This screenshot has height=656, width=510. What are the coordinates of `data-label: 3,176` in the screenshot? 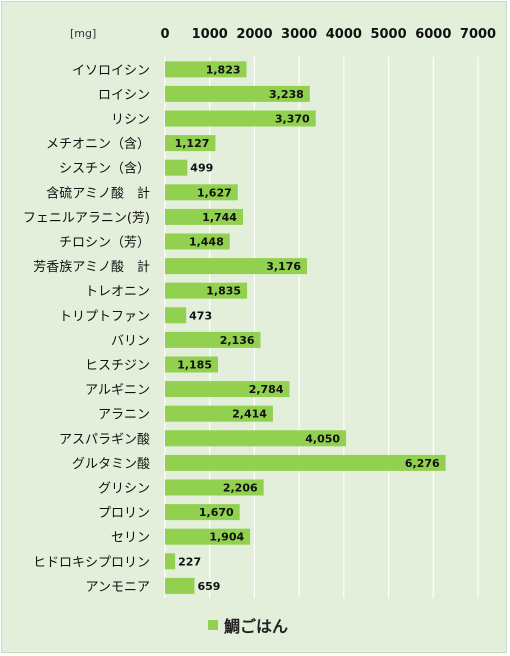 It's located at (283, 266).